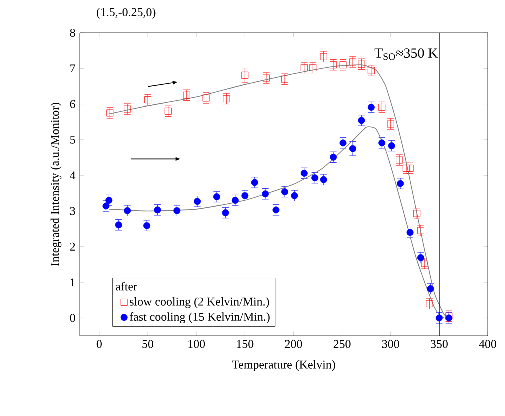 The width and height of the screenshot is (505, 416). I want to click on y-tick-label: 0, so click(73, 318).